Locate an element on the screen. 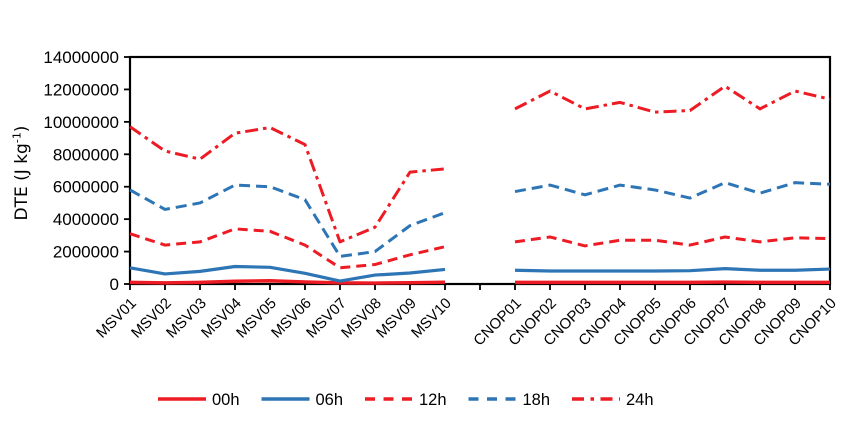  y-tick-label: 12000000 is located at coordinates (81, 89).